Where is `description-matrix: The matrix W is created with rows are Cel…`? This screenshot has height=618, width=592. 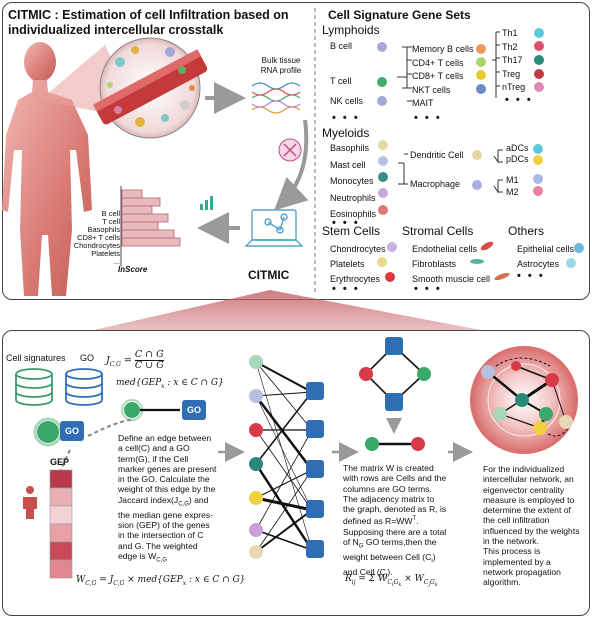
description-matrix: The matrix W is created with rows are Cel… is located at coordinates (395, 521).